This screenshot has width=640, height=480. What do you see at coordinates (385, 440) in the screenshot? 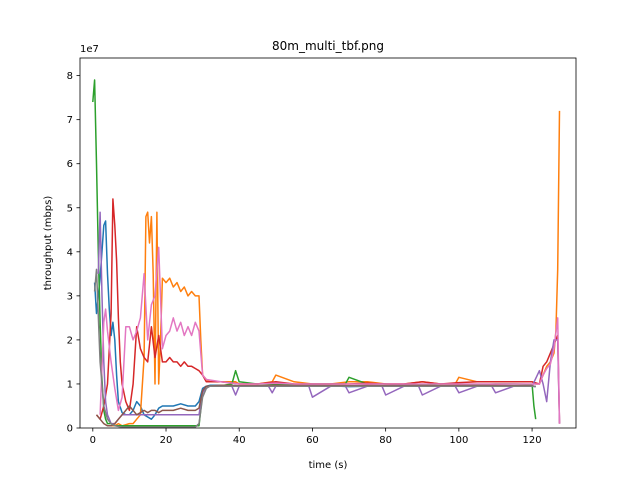
I see `x-tick-label: 80` at bounding box center [385, 440].